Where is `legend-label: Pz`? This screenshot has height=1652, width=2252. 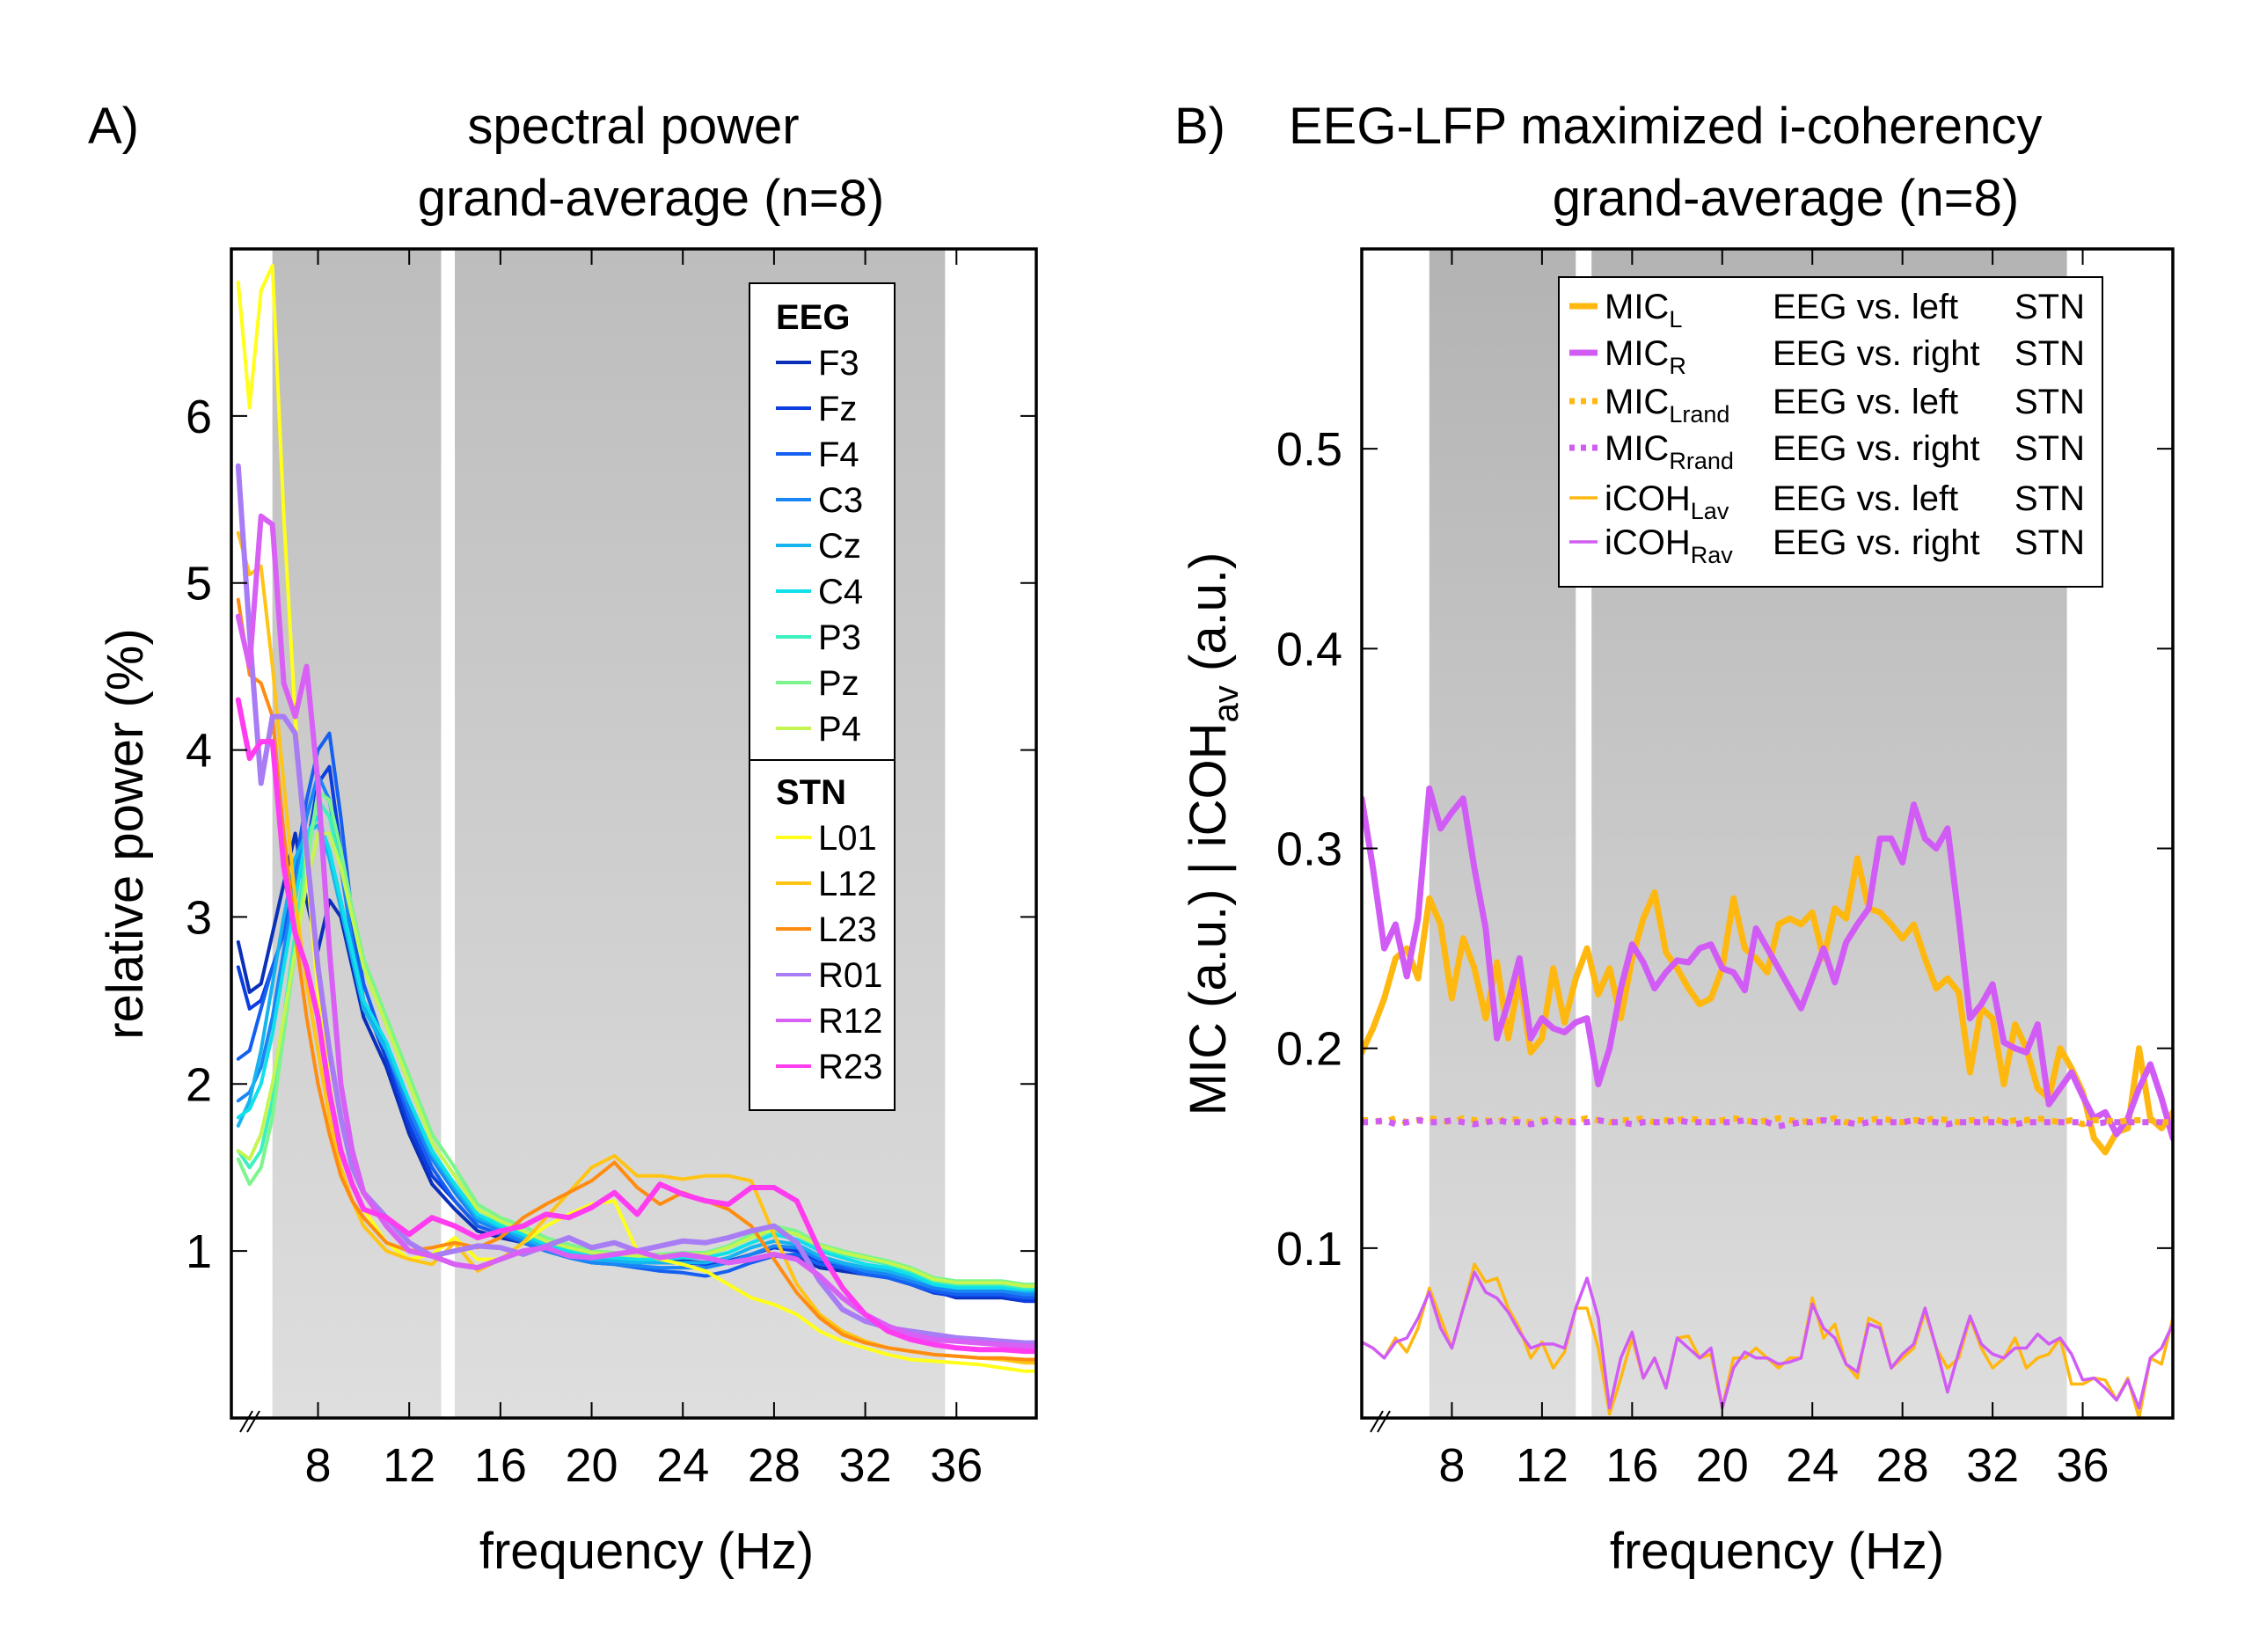
legend-label: Pz is located at coordinates (838, 683).